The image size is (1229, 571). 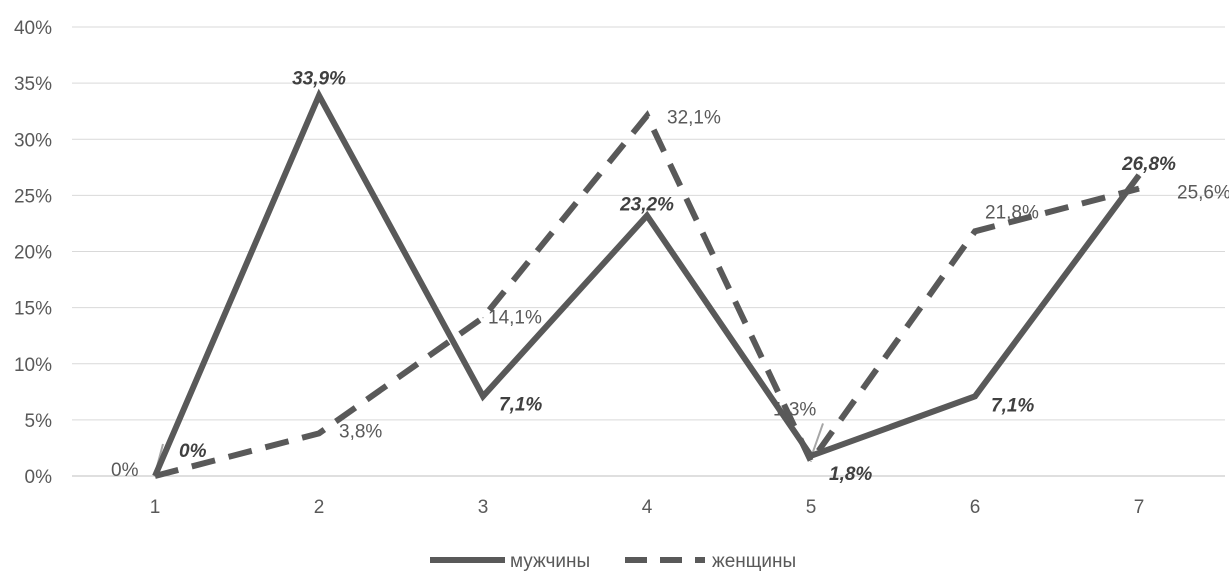 What do you see at coordinates (193, 451) in the screenshot?
I see `data-label-men: 0%` at bounding box center [193, 451].